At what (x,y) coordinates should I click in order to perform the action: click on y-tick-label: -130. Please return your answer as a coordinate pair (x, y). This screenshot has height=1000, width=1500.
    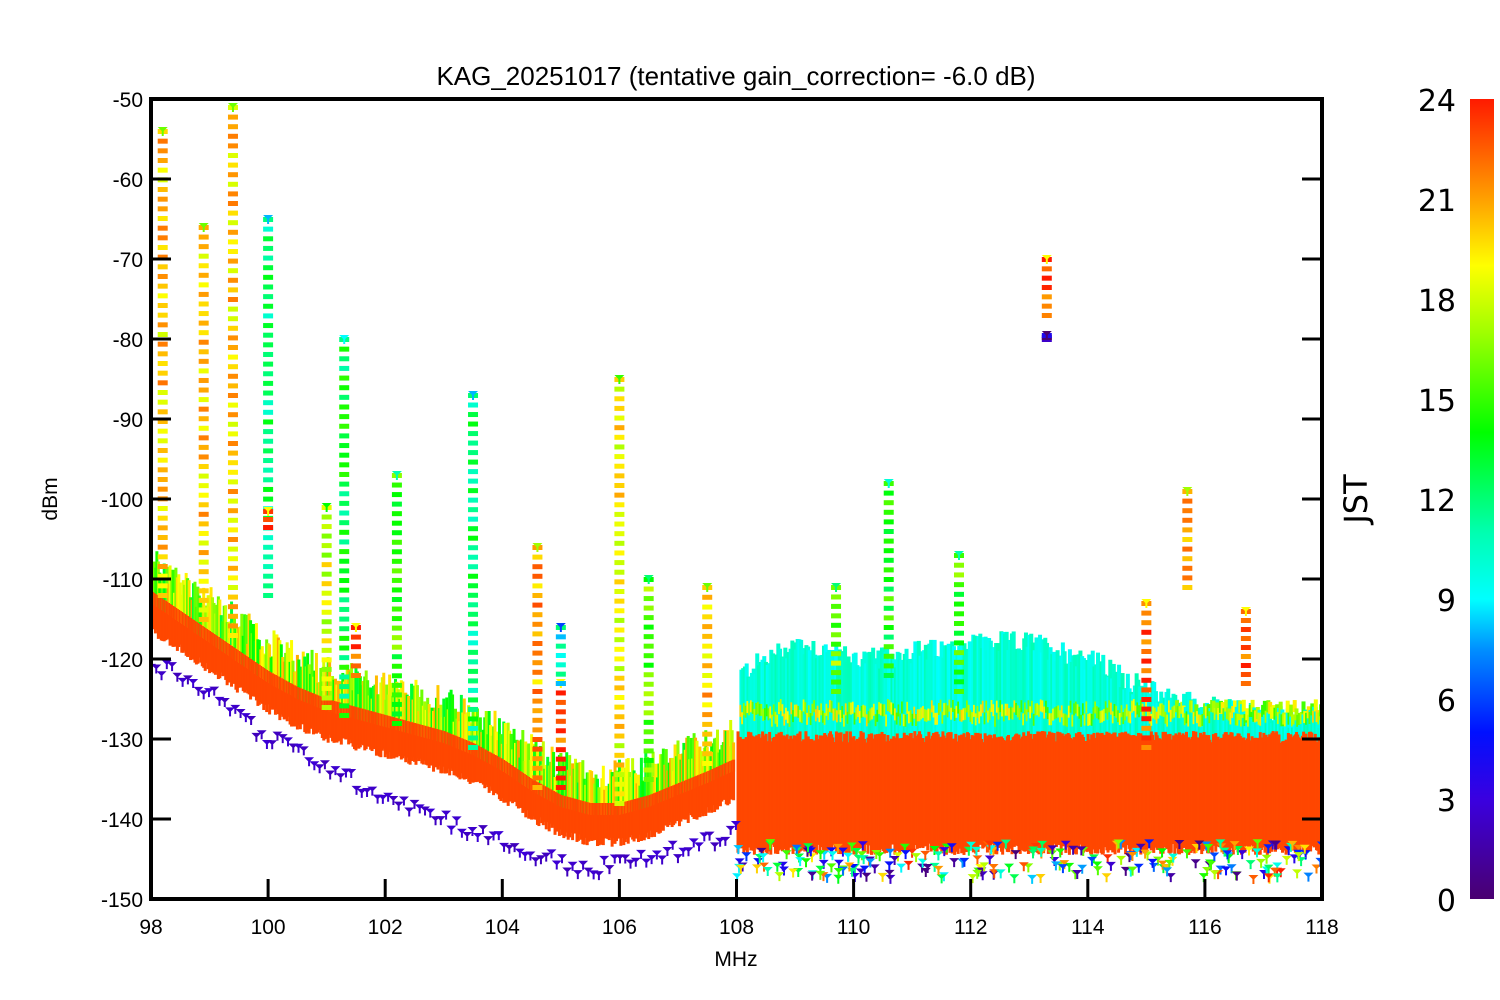
    Looking at the image, I should click on (122, 740).